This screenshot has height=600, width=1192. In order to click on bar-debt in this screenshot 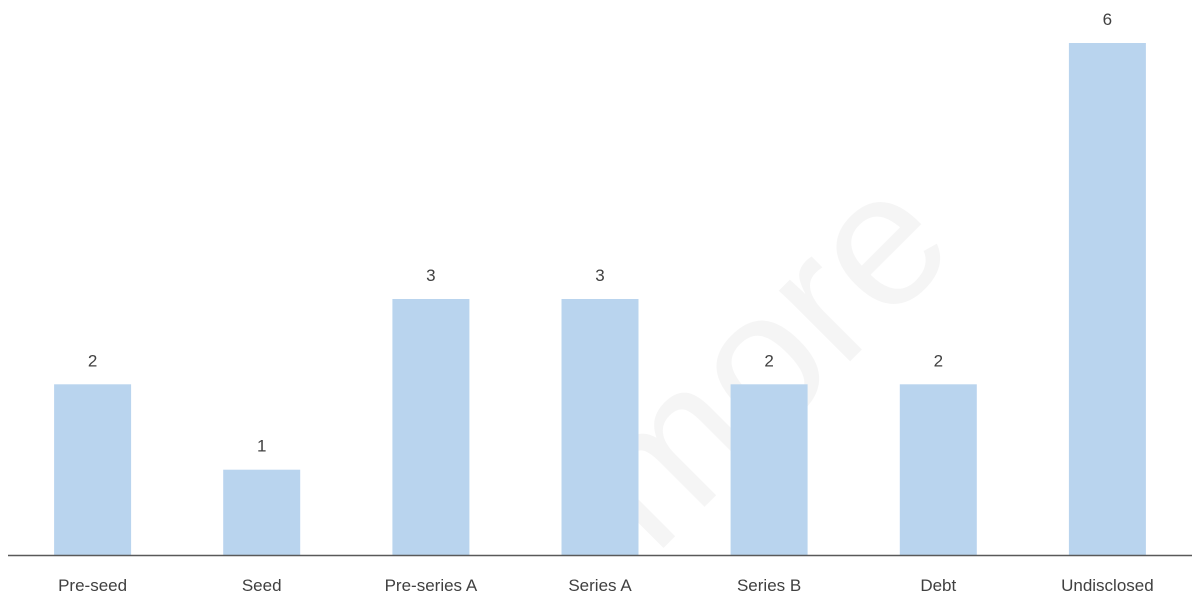, I will do `click(938, 469)`.